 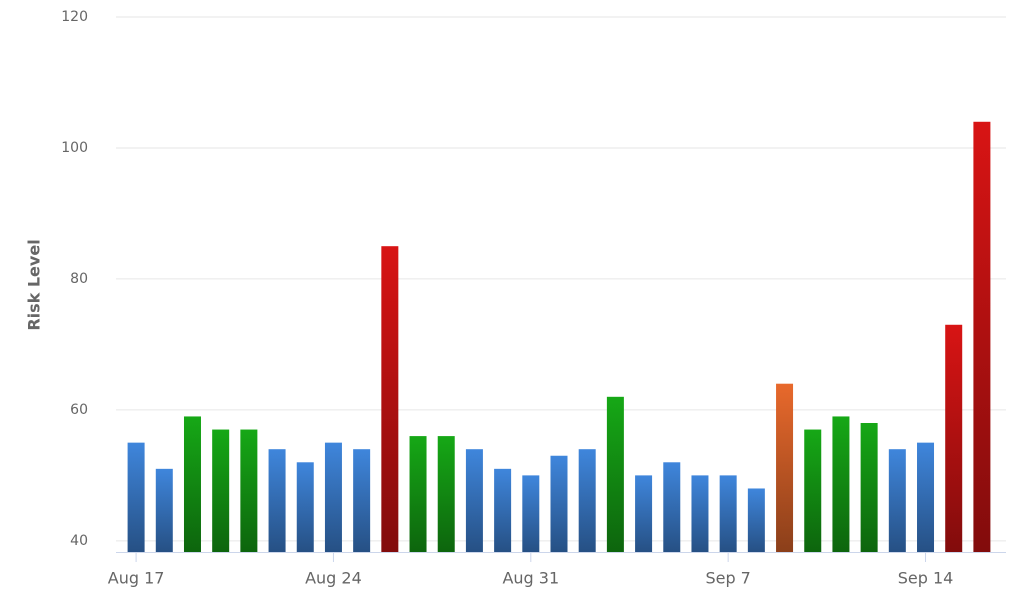 What do you see at coordinates (74, 17) in the screenshot?
I see `y-tick-label: 120` at bounding box center [74, 17].